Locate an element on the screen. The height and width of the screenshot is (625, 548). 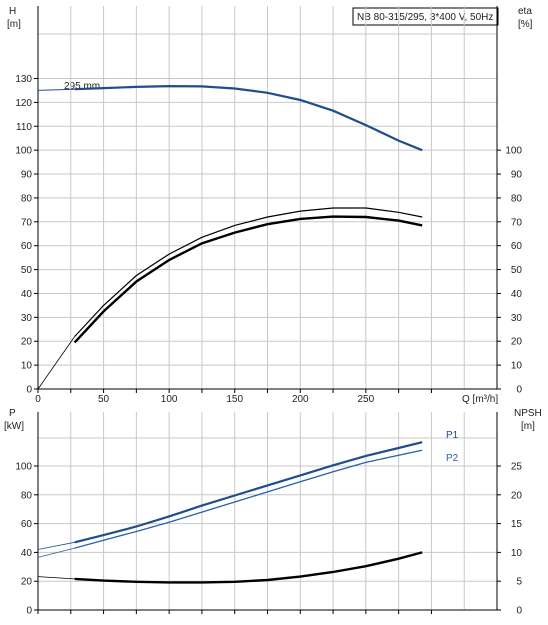
eta-axis-unit: [%] is located at coordinates (525, 24).